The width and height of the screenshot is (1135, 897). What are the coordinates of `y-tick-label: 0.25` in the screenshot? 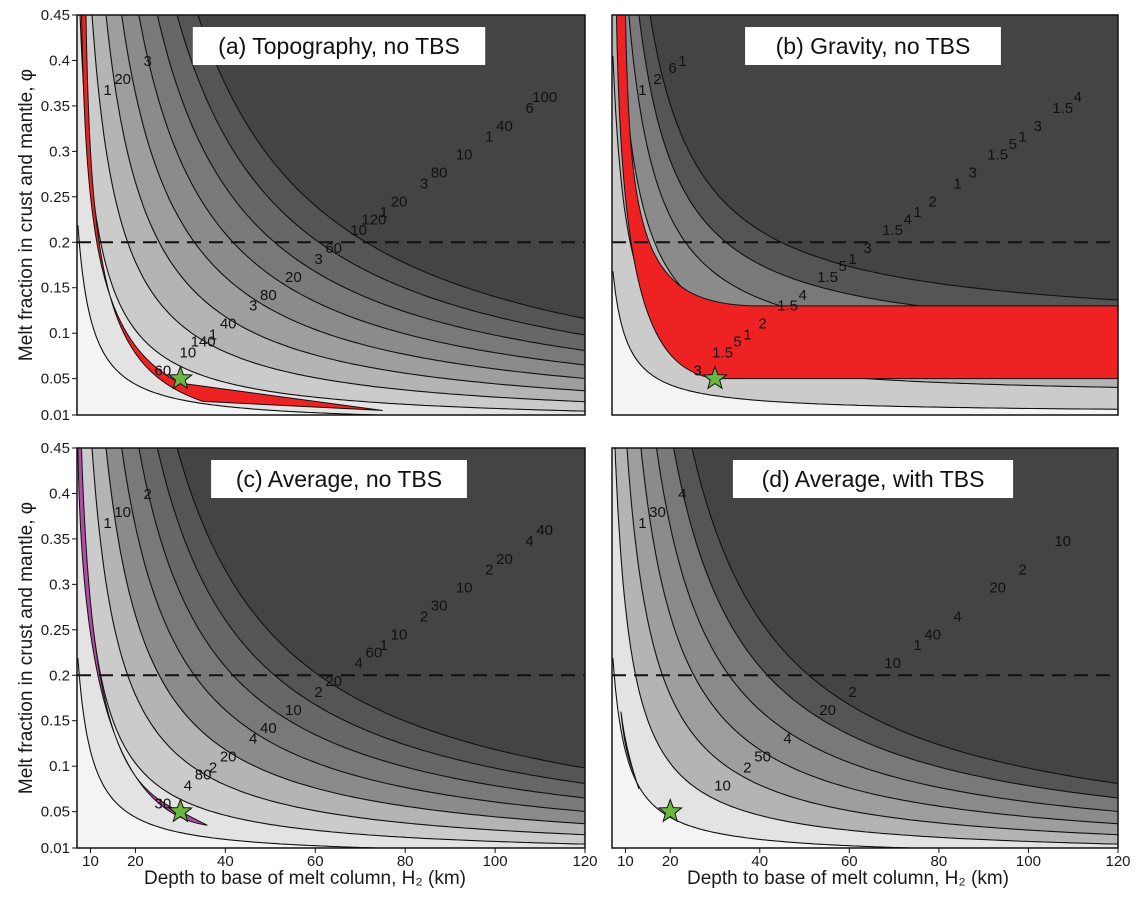 It's located at (55, 630).